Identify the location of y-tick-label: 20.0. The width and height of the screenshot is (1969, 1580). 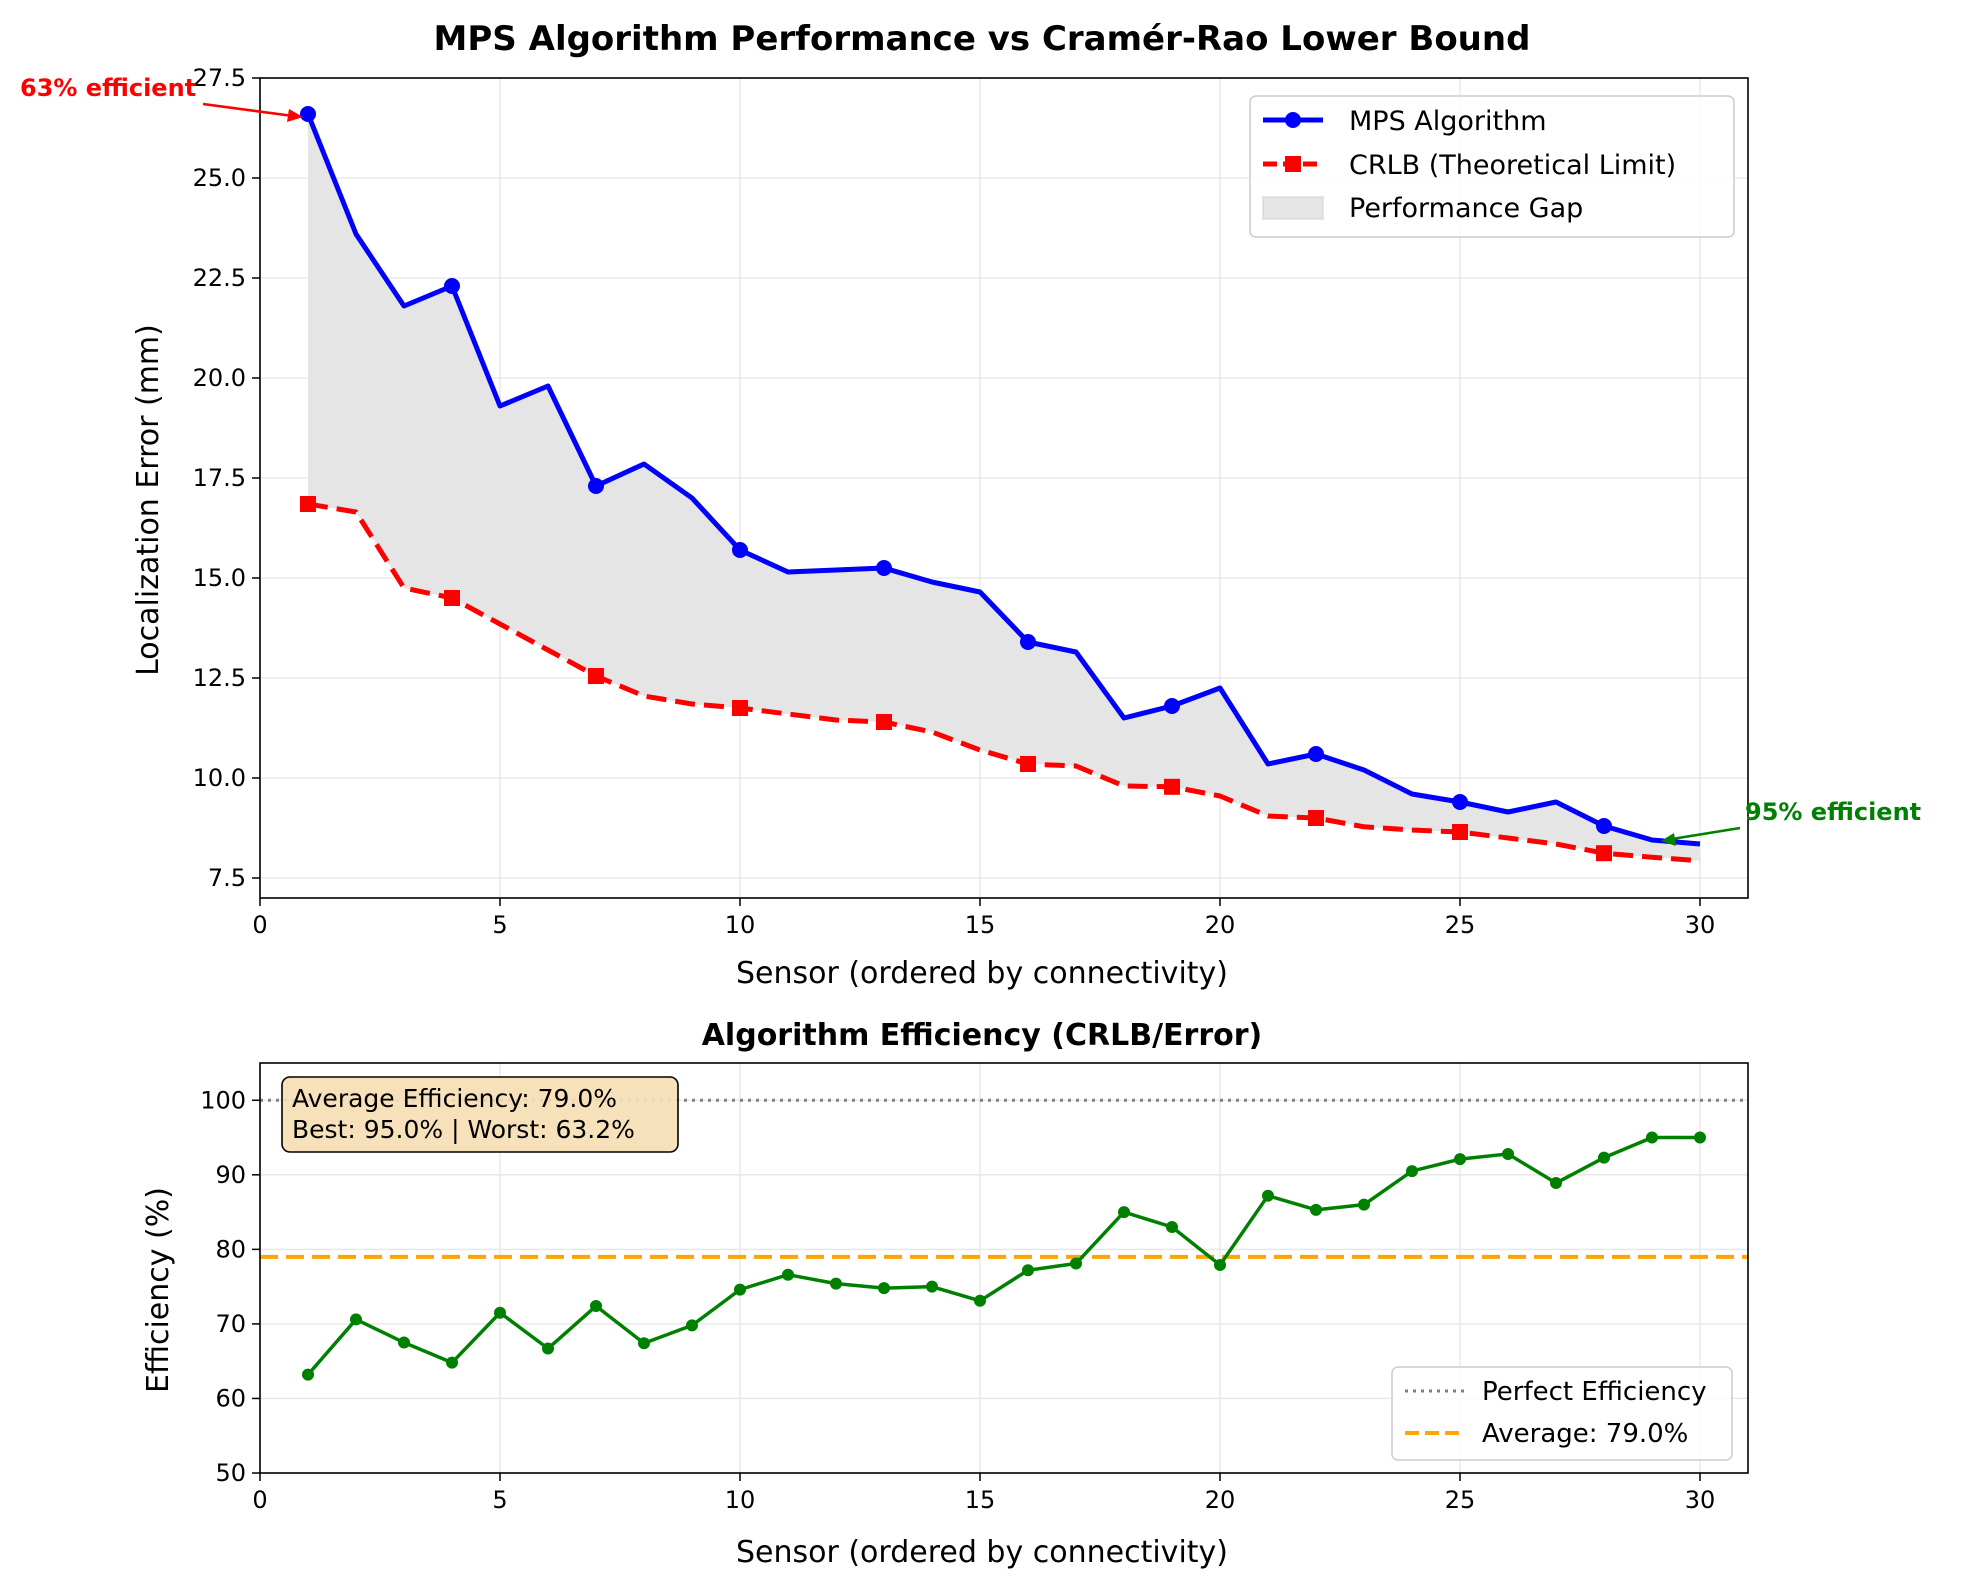
(219, 378).